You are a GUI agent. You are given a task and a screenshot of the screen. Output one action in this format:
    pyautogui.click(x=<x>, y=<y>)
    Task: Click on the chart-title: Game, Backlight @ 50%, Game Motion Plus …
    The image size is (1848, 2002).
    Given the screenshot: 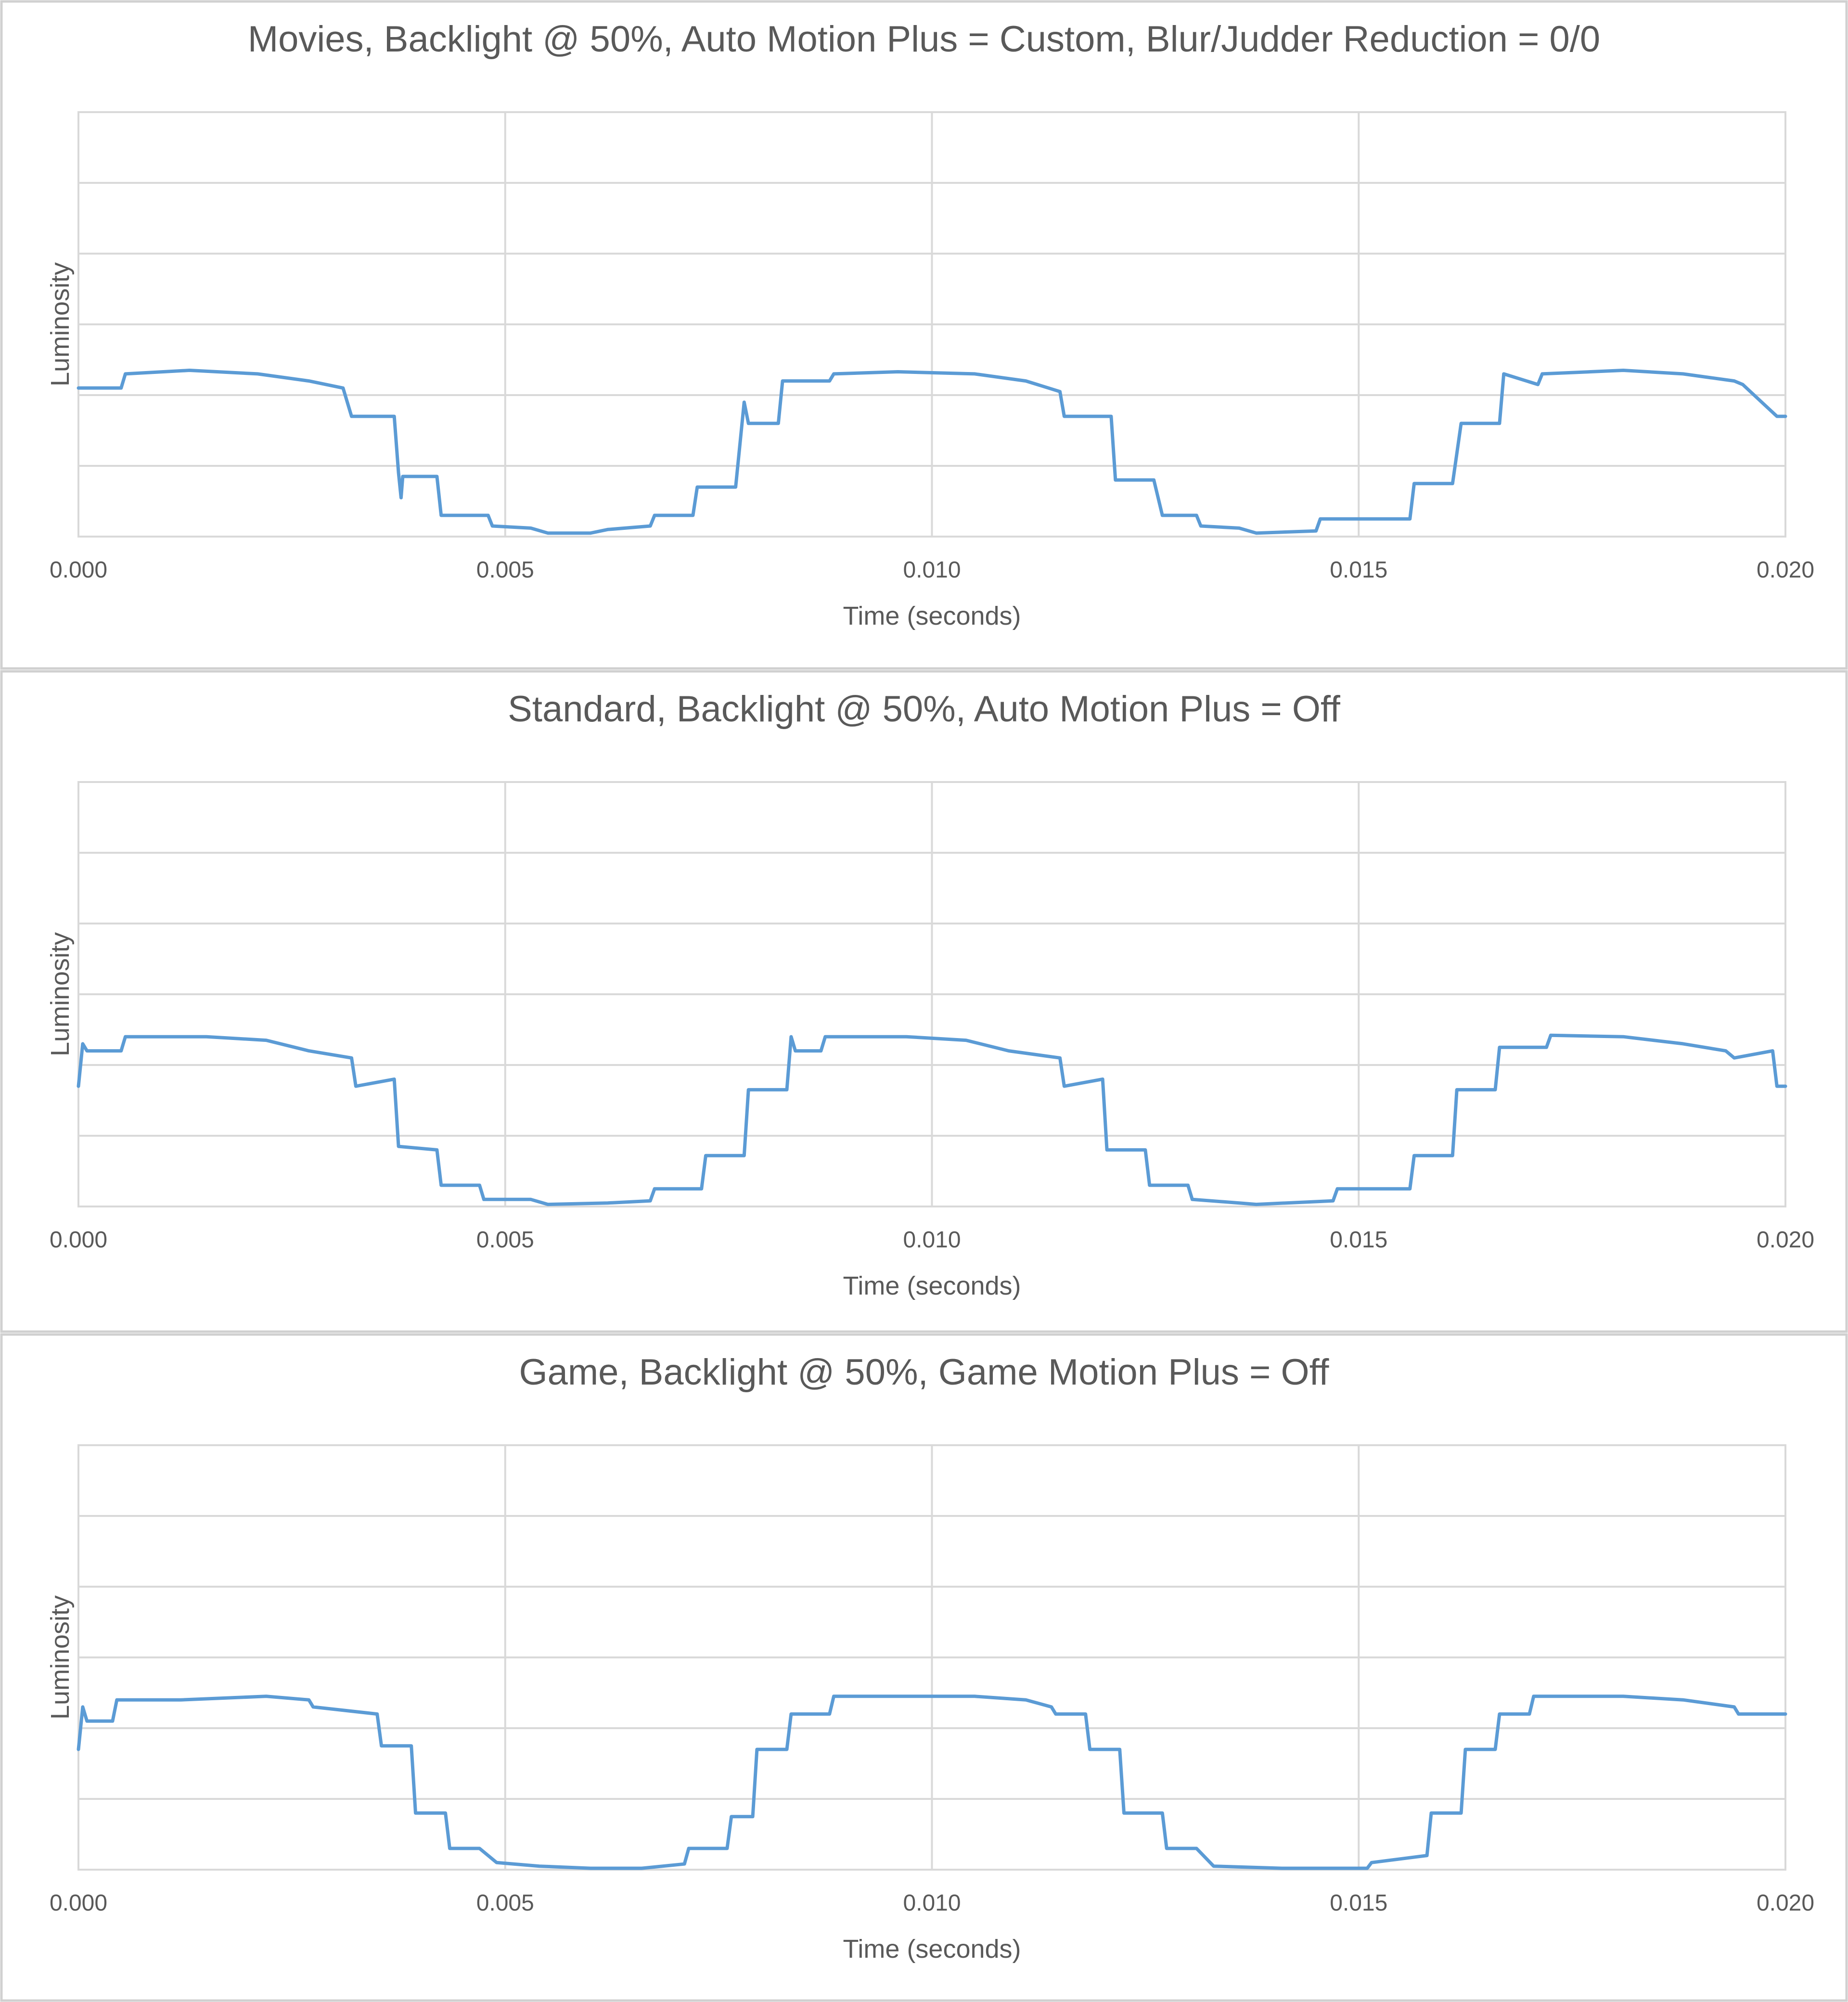 What is the action you would take?
    pyautogui.click(x=924, y=1372)
    